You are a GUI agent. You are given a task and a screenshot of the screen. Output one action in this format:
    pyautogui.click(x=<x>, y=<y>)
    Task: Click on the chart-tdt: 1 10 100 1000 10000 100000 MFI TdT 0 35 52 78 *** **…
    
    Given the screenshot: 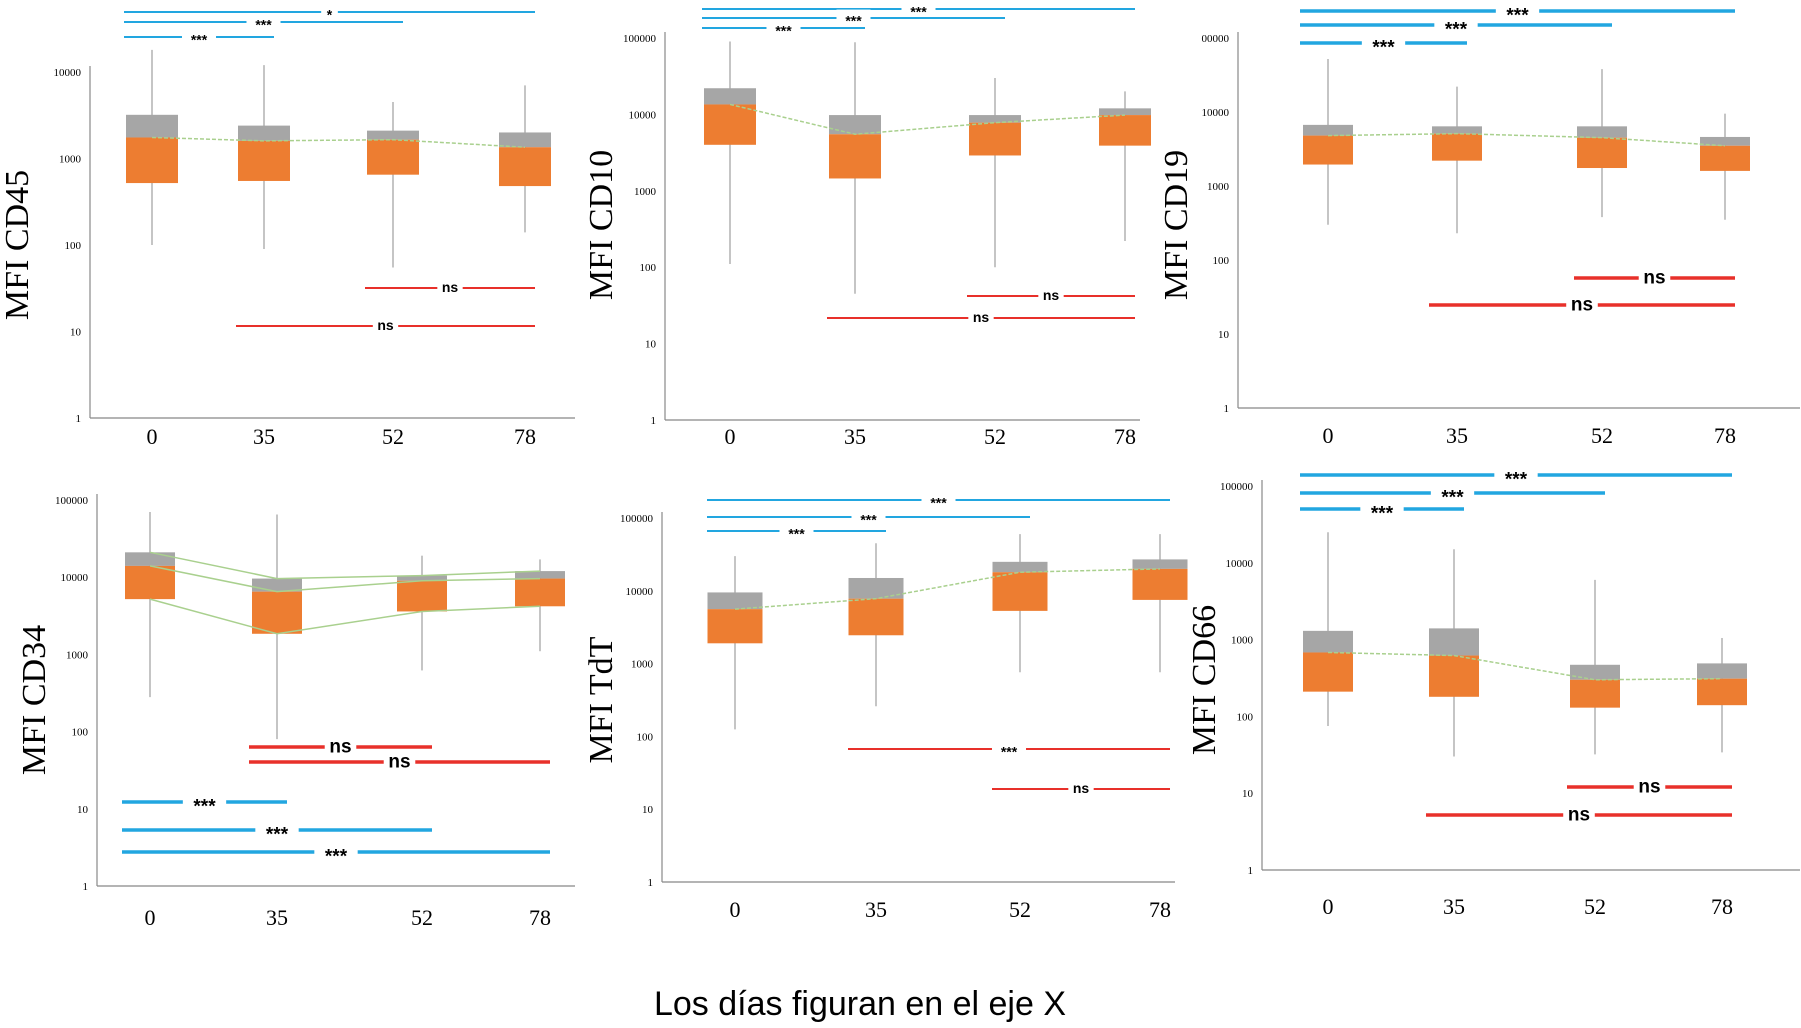 What is the action you would take?
    pyautogui.click(x=885, y=706)
    